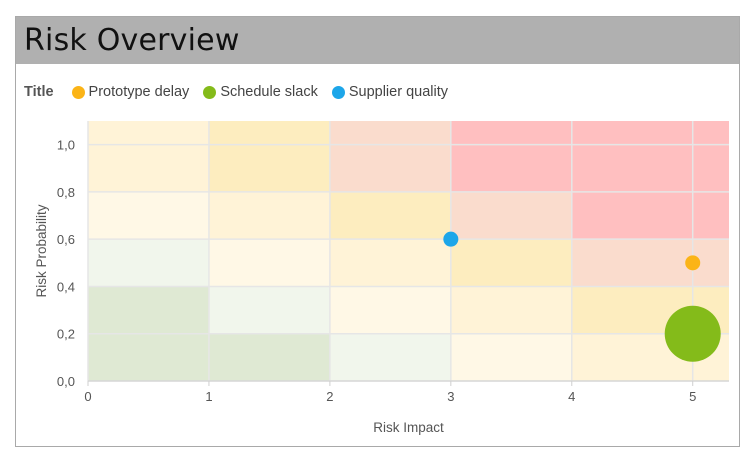  What do you see at coordinates (377, 40) in the screenshot?
I see `chart-header: Risk Overview` at bounding box center [377, 40].